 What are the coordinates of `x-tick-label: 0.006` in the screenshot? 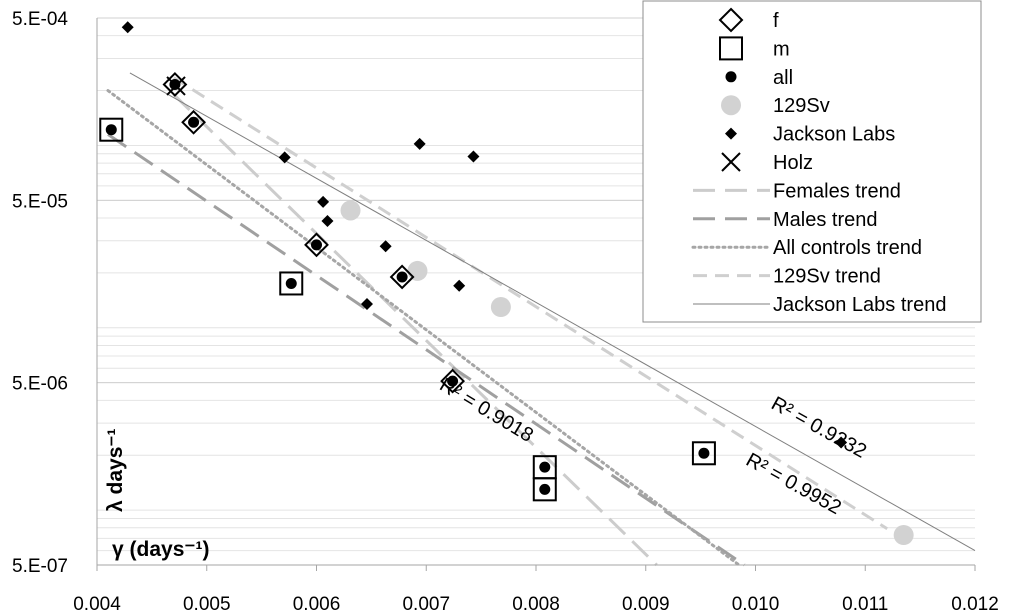 It's located at (317, 604).